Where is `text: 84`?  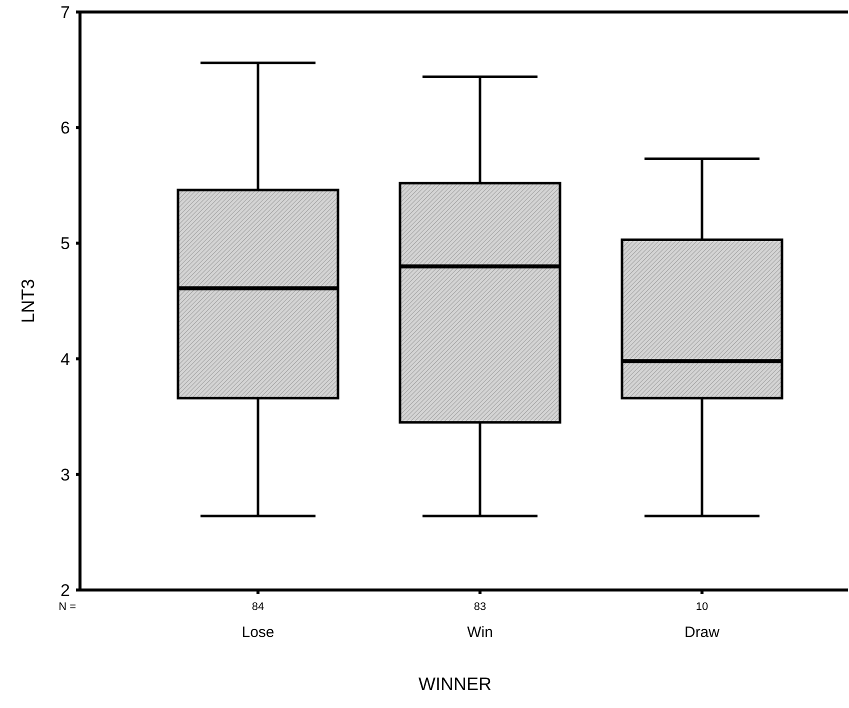 text: 84 is located at coordinates (258, 607).